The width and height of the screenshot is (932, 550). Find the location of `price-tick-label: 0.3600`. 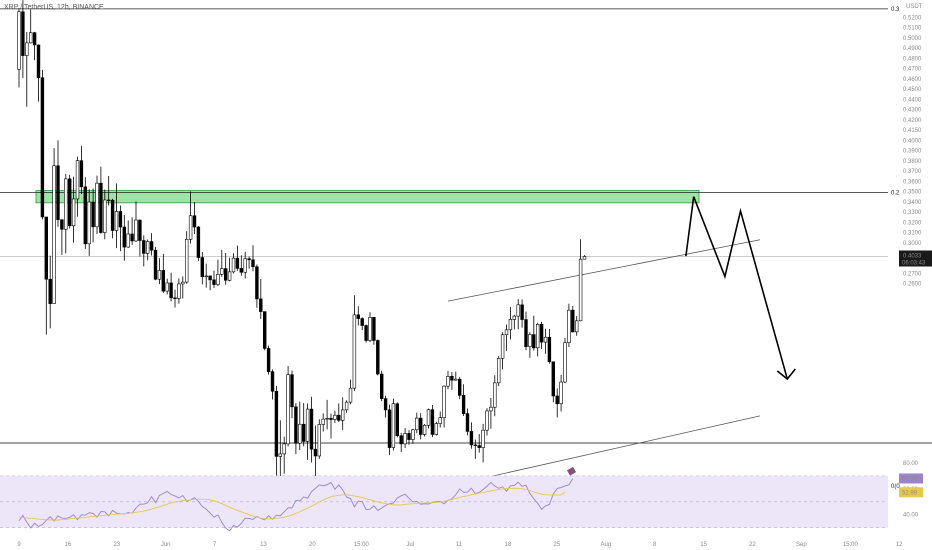

price-tick-label: 0.3600 is located at coordinates (912, 182).